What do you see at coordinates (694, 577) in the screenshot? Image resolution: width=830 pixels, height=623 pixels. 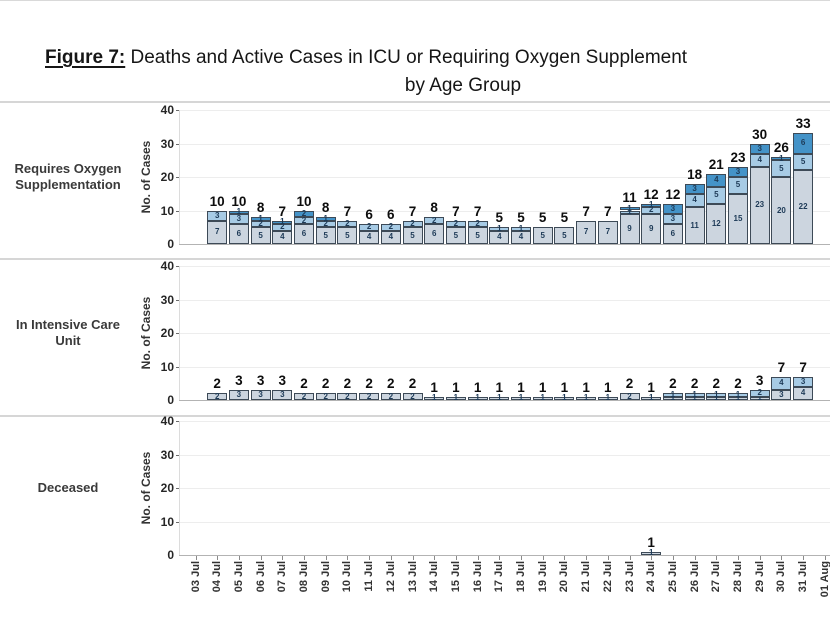 I see `x-tick-label: 26 Jul` at bounding box center [694, 577].